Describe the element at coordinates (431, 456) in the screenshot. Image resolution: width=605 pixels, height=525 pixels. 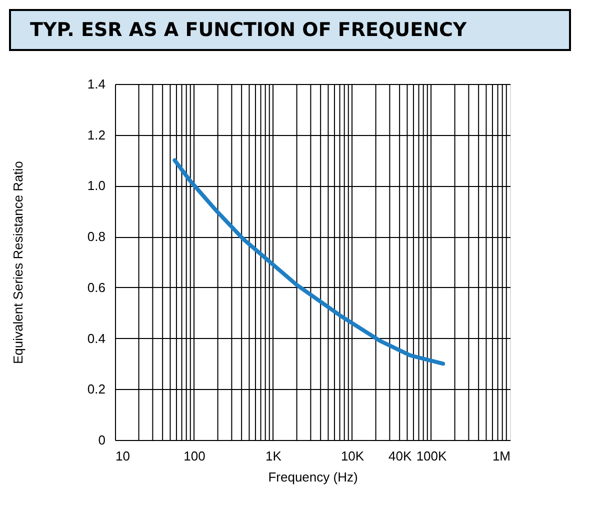
I see `x-tick-label: 100K` at that location.